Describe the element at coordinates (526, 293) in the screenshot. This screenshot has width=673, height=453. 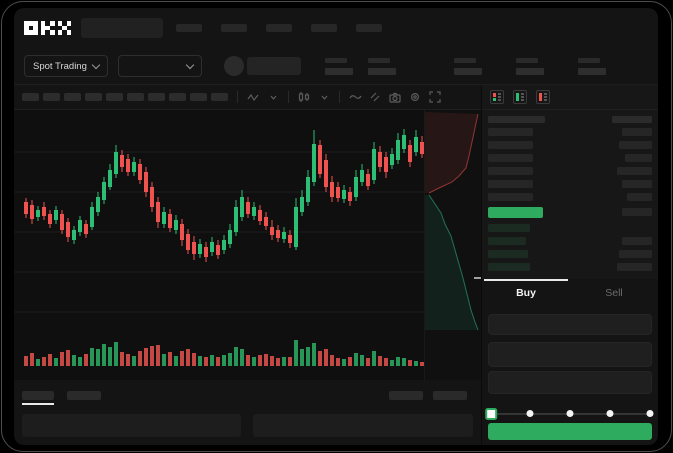
I see `tab-buy: Buy` at that location.